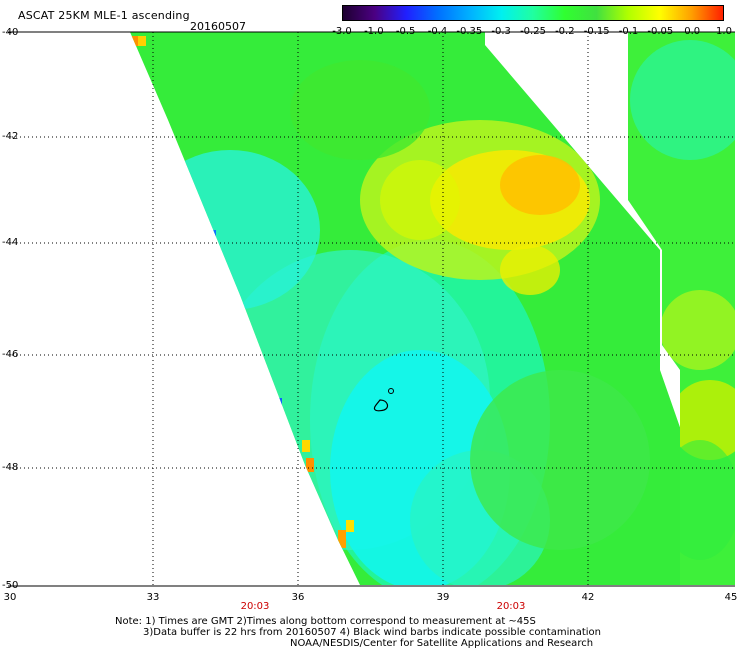 The image size is (740, 650). Describe the element at coordinates (405, 31) in the screenshot. I see `colorbar-tick-label: -0.5` at that location.